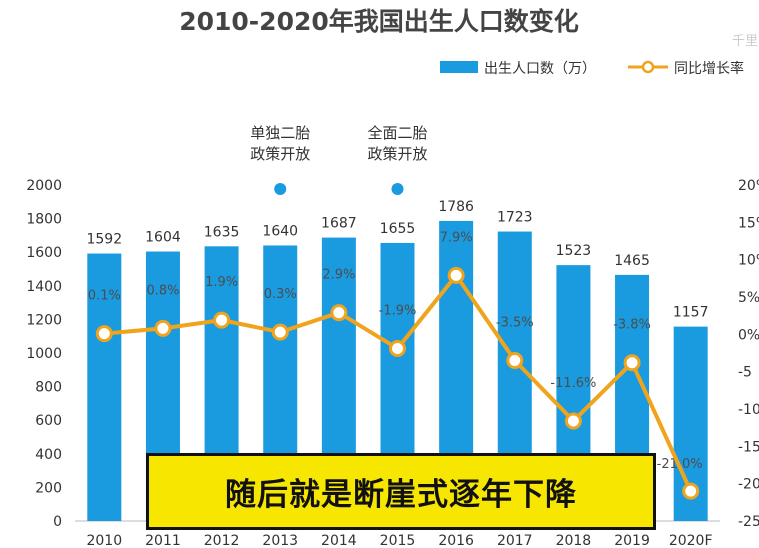  I want to click on y-left-tick-label: 800, so click(48, 388).